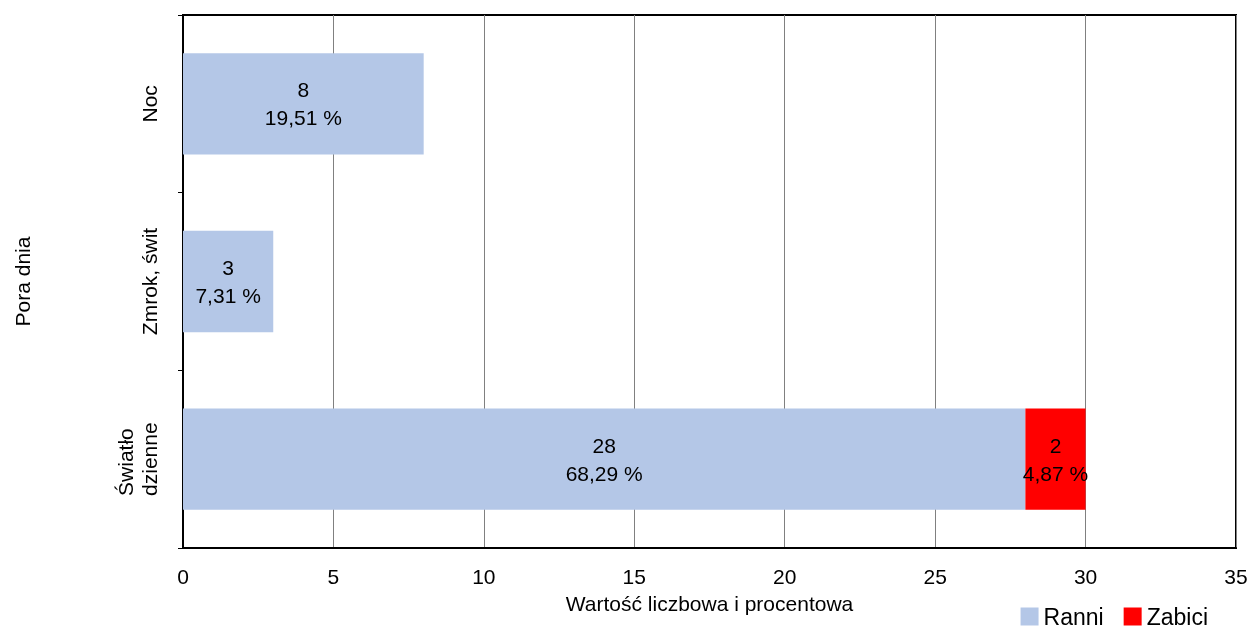 This screenshot has width=1253, height=633. I want to click on data-label: 8 19,51 %, so click(303, 104).